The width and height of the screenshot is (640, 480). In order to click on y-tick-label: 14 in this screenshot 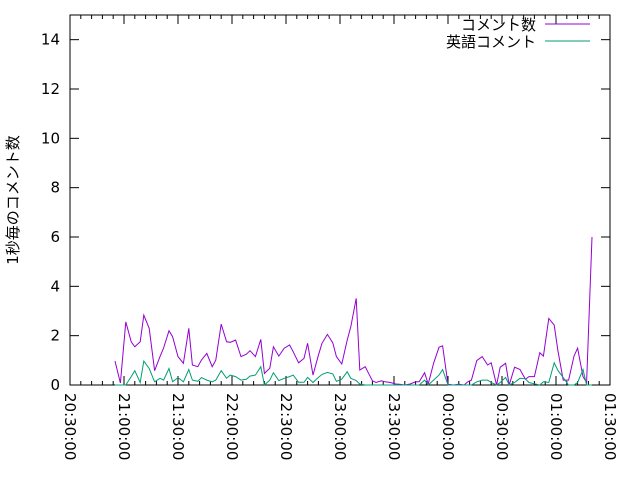, I will do `click(50, 40)`.